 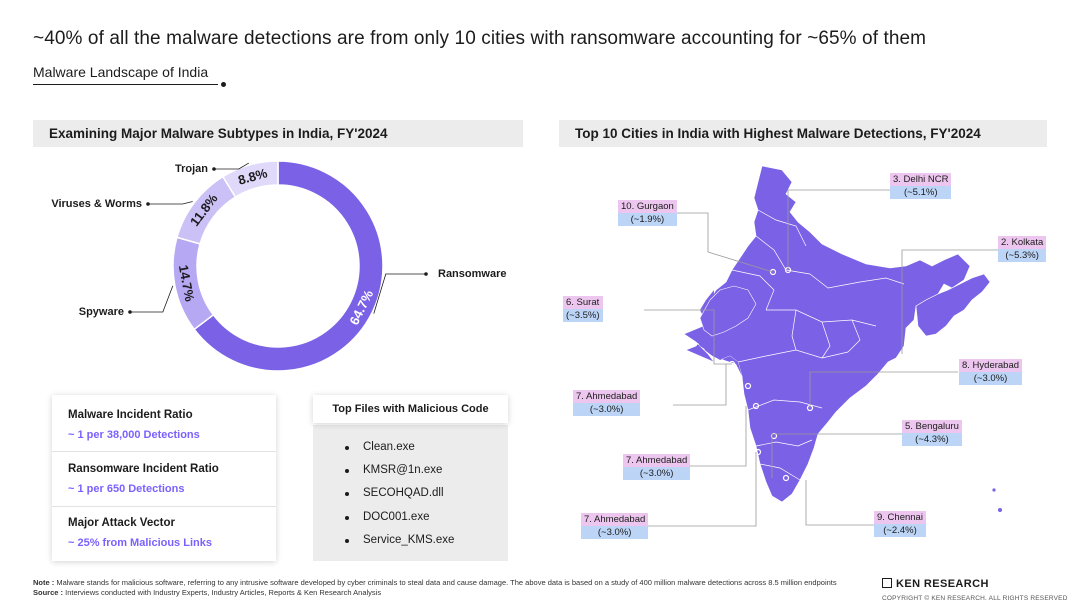 I want to click on city-label-gurgaon: 10. Gurgaon (~1.9%), so click(x=647, y=213).